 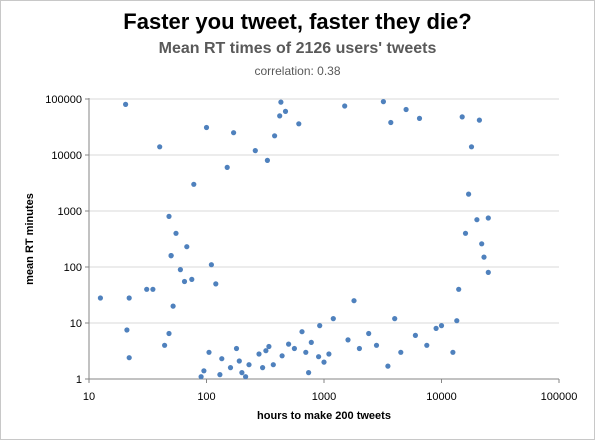 I want to click on x-tick-label: 10000, so click(x=441, y=397).